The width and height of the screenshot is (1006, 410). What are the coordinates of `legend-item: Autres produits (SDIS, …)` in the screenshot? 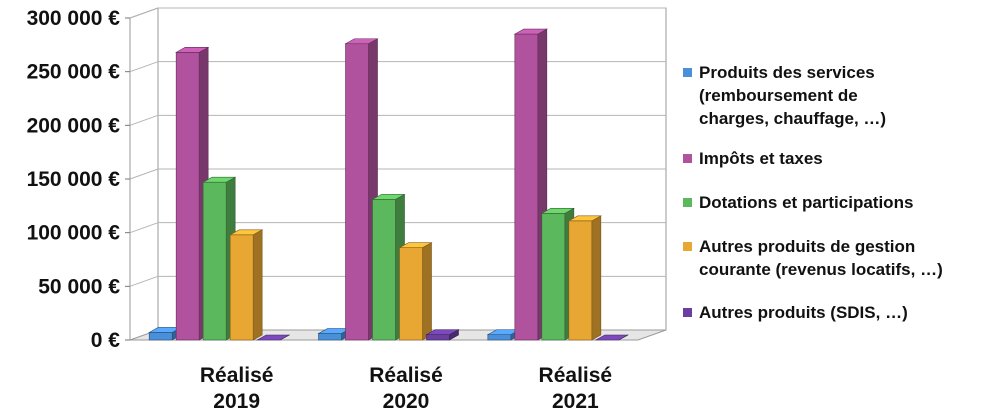 It's located at (795, 312).